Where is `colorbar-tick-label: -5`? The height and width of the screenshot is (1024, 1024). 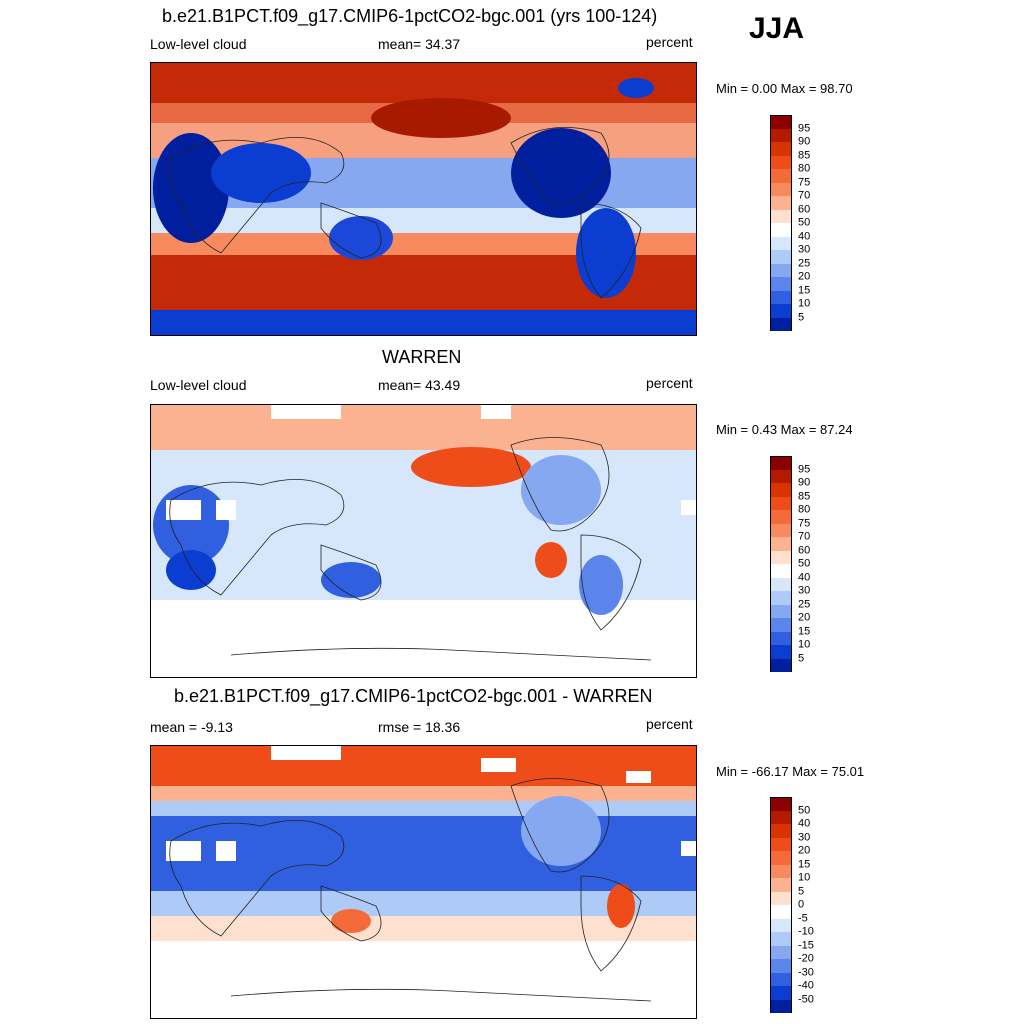
colorbar-tick-label: -5 is located at coordinates (803, 918).